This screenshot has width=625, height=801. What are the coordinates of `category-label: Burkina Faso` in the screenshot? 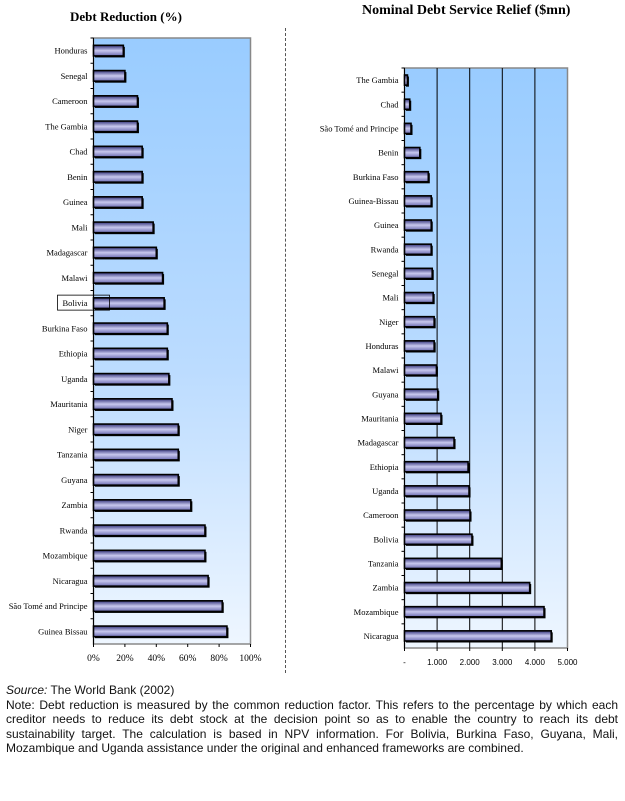 It's located at (376, 177).